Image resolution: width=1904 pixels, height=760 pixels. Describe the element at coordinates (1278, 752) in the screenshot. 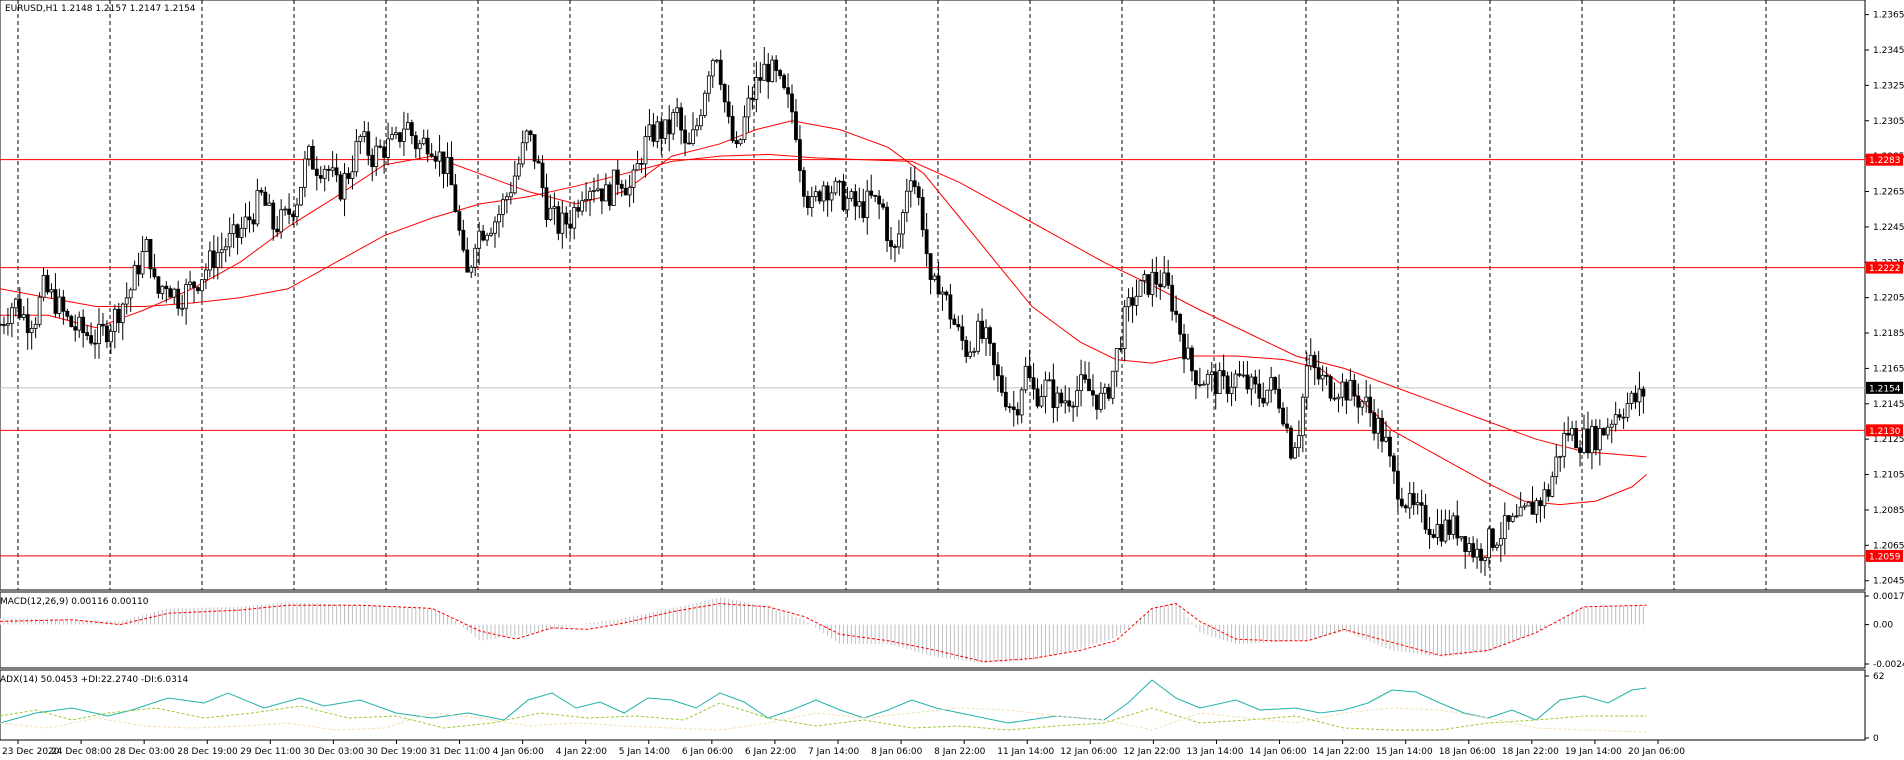

I see `time-tick-label: 14 Jan 06:00` at that location.